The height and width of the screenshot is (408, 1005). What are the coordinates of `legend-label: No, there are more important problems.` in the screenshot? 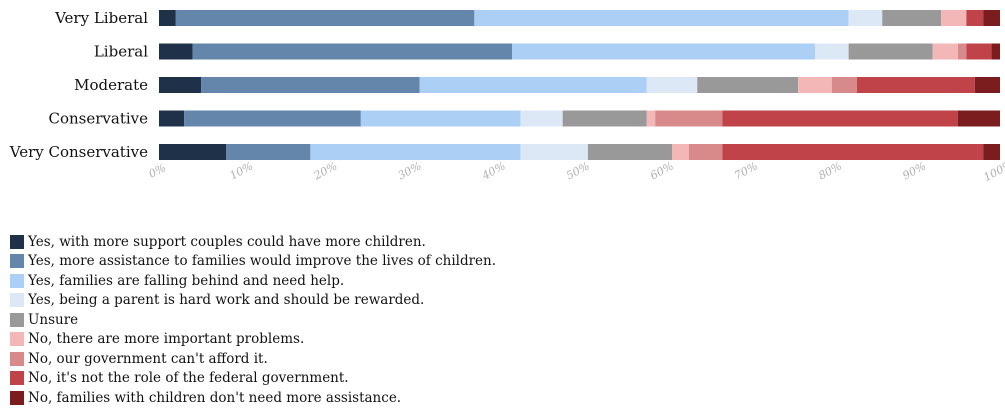 It's located at (166, 339).